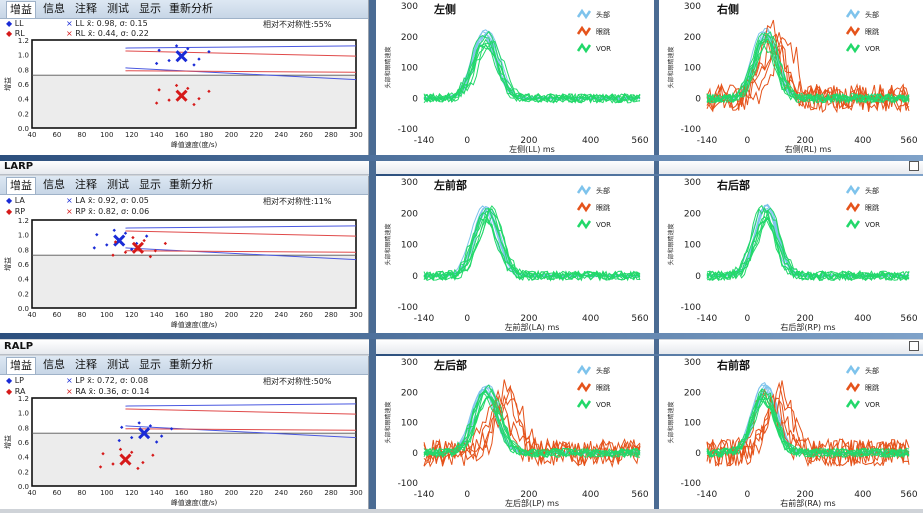  I want to click on y-tick-label: 0.6, so click(24, 443).